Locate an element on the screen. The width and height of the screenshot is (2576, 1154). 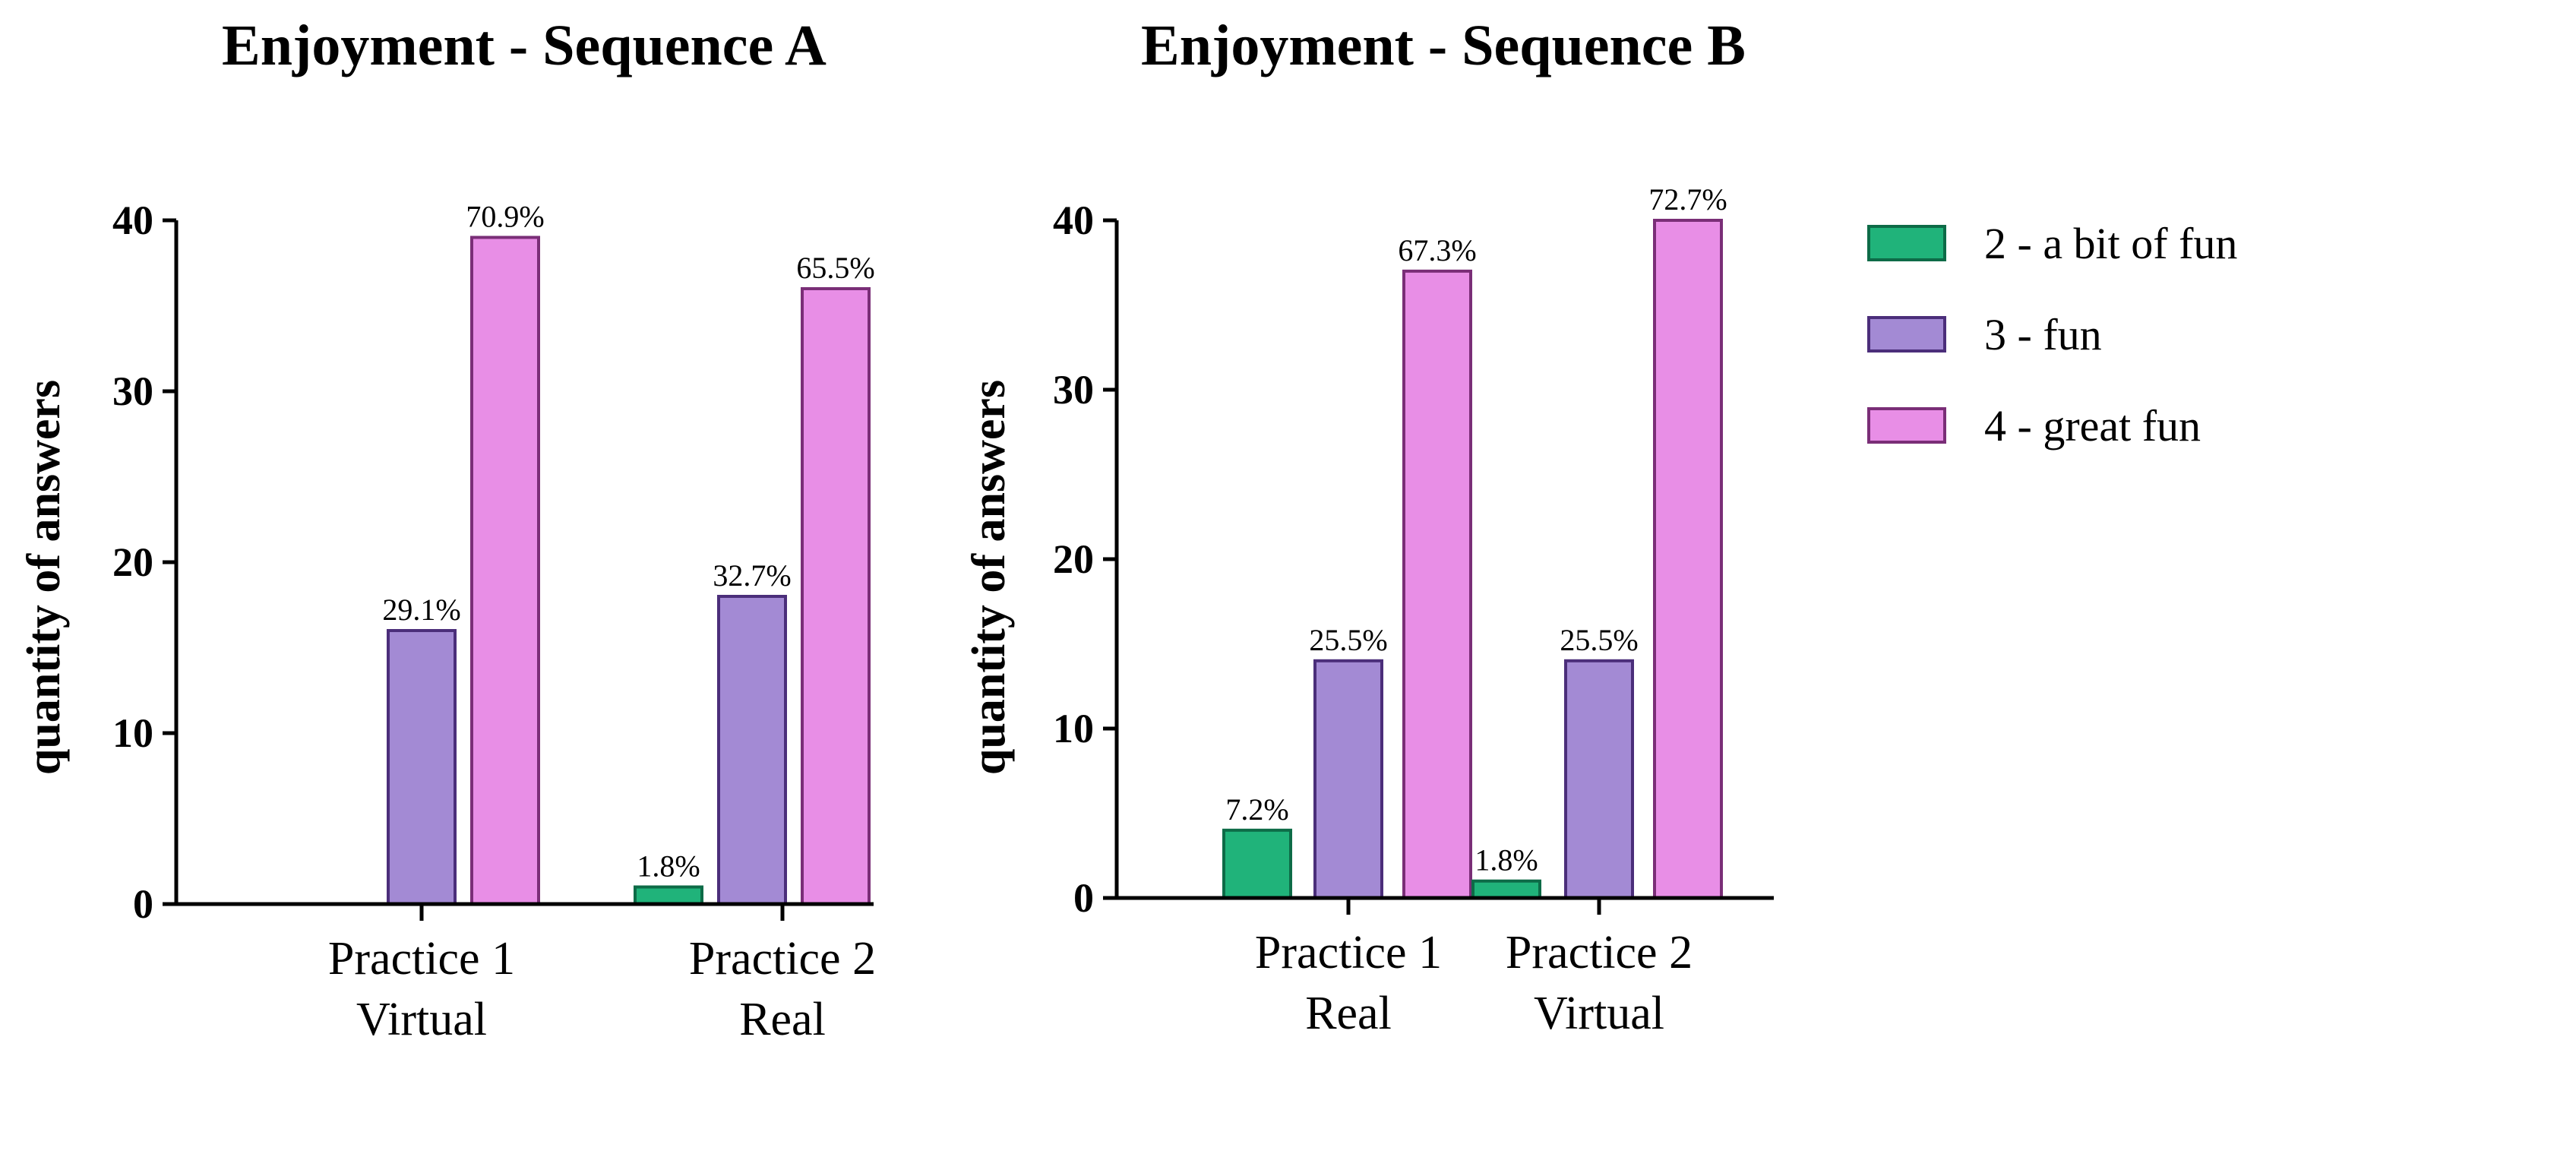
chart-title: Enjoyment - Sequence A is located at coordinates (524, 45).